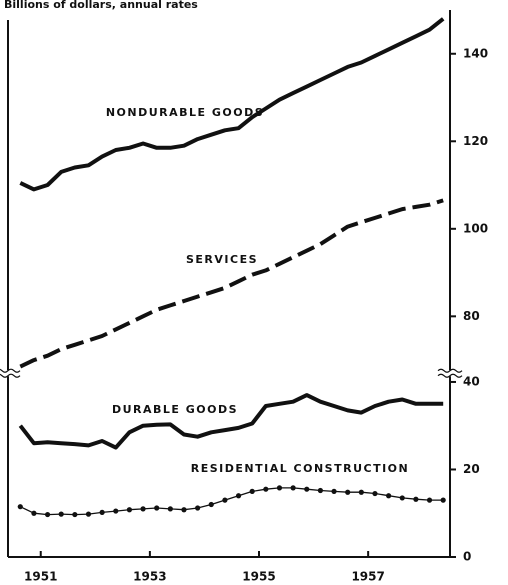  What do you see at coordinates (475, 228) in the screenshot?
I see `y-tick-label: 100` at bounding box center [475, 228].